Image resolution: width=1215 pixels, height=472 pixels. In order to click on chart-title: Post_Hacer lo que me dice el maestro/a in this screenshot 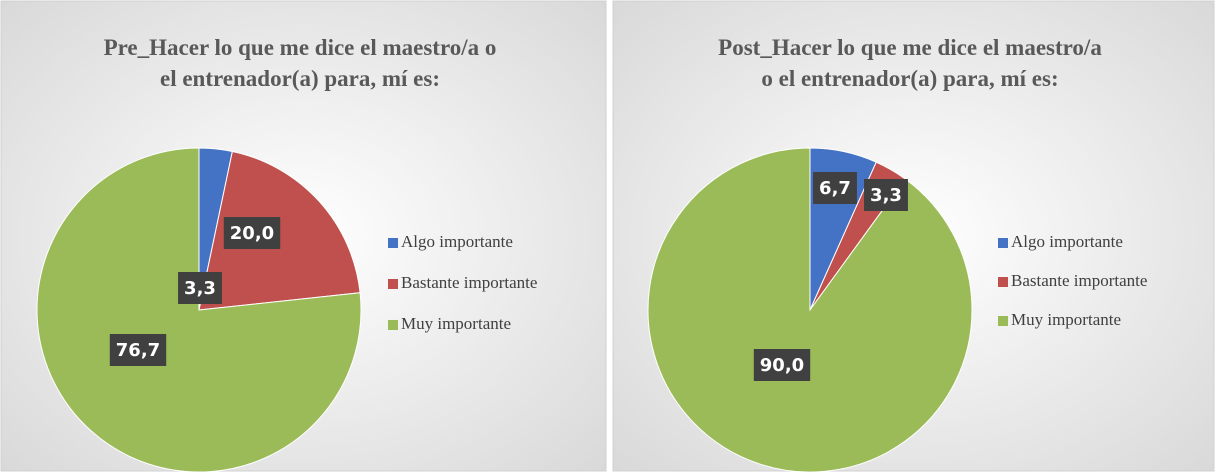, I will do `click(910, 47)`.